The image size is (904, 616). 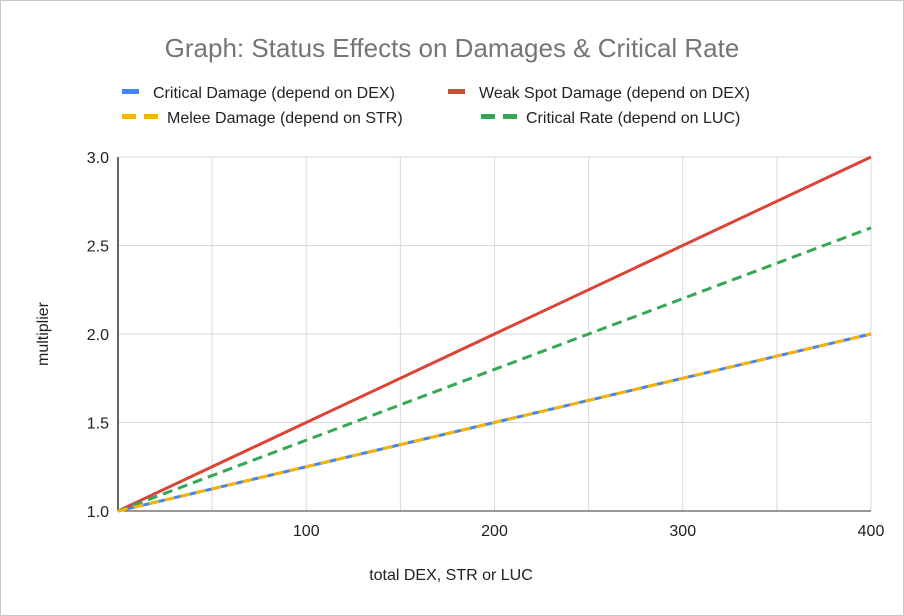 What do you see at coordinates (682, 531) in the screenshot?
I see `x-tick-label: 300` at bounding box center [682, 531].